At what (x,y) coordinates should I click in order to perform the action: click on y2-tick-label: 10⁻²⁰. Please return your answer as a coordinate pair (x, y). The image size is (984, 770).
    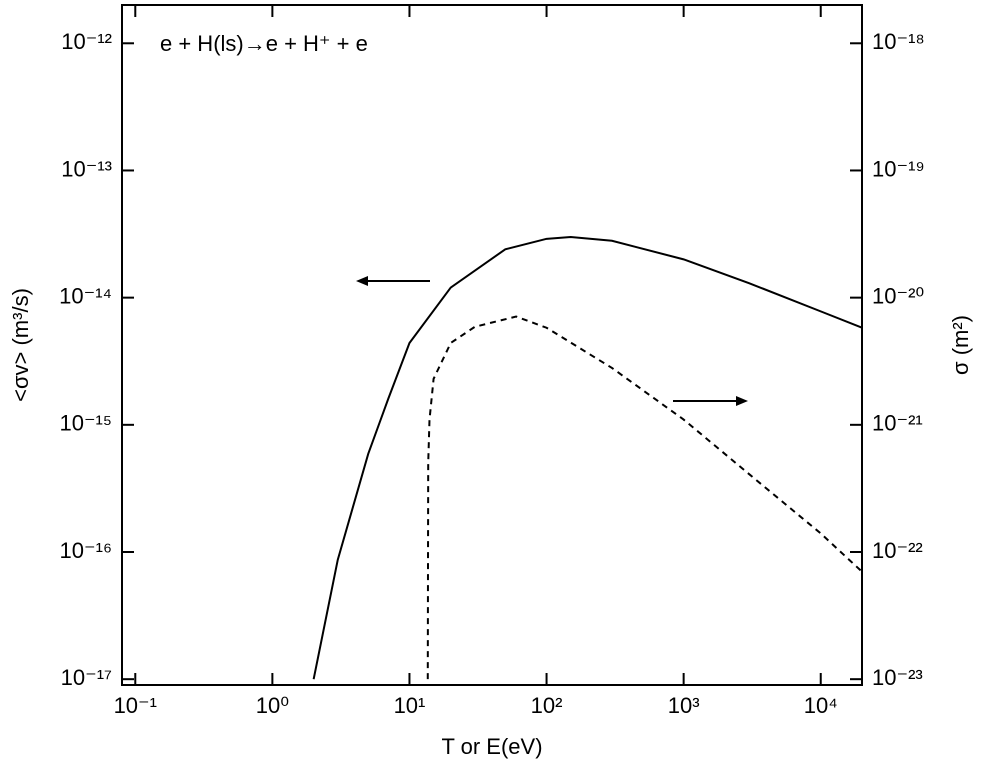
    Looking at the image, I should click on (898, 295).